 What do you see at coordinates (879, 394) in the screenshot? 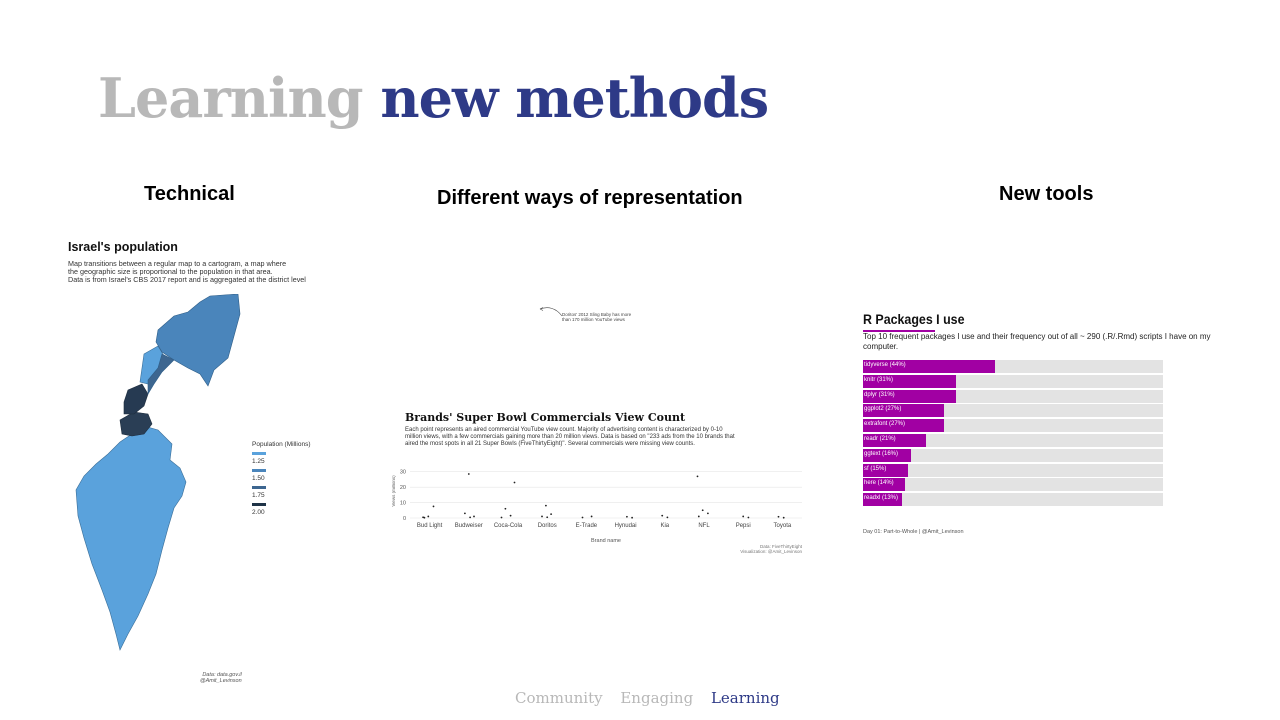
I see `bar-label: dplyr (31%)` at bounding box center [879, 394].